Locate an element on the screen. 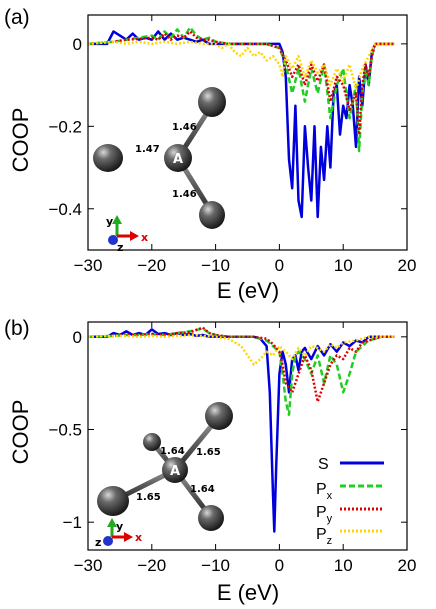  axis-indicator-a: y z x is located at coordinates (127, 234).